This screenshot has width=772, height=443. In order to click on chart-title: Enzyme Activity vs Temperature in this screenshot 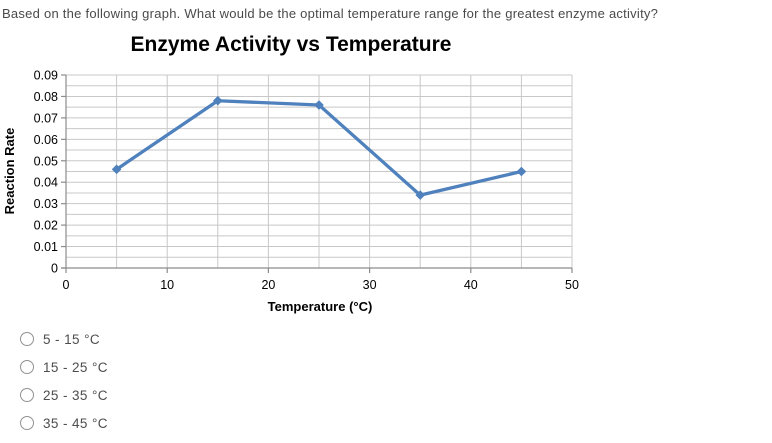, I will do `click(291, 44)`.